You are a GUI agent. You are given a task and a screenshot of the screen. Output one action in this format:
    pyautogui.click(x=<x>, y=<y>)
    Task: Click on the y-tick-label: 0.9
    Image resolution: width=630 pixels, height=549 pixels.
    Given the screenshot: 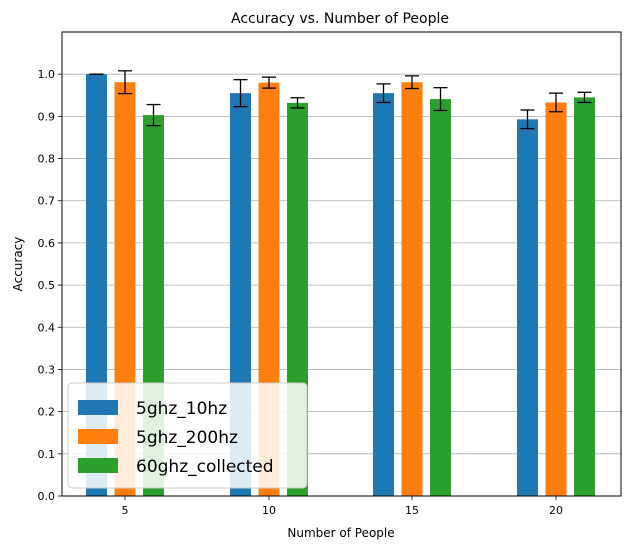 What is the action you would take?
    pyautogui.click(x=47, y=116)
    